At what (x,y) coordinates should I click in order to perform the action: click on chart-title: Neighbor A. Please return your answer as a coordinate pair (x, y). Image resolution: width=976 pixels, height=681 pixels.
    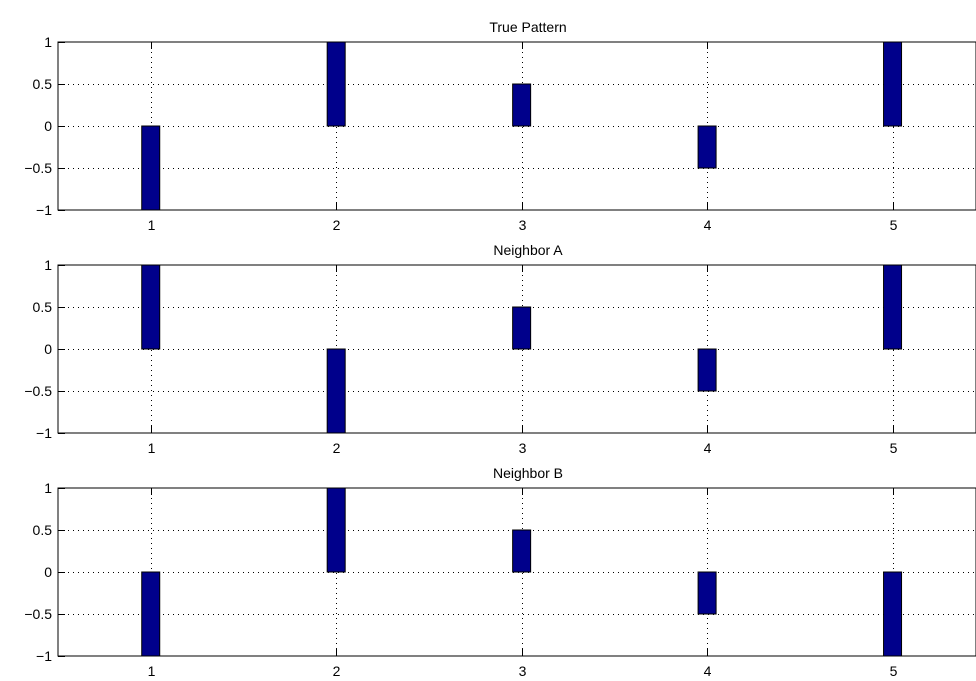
    Looking at the image, I should click on (528, 250).